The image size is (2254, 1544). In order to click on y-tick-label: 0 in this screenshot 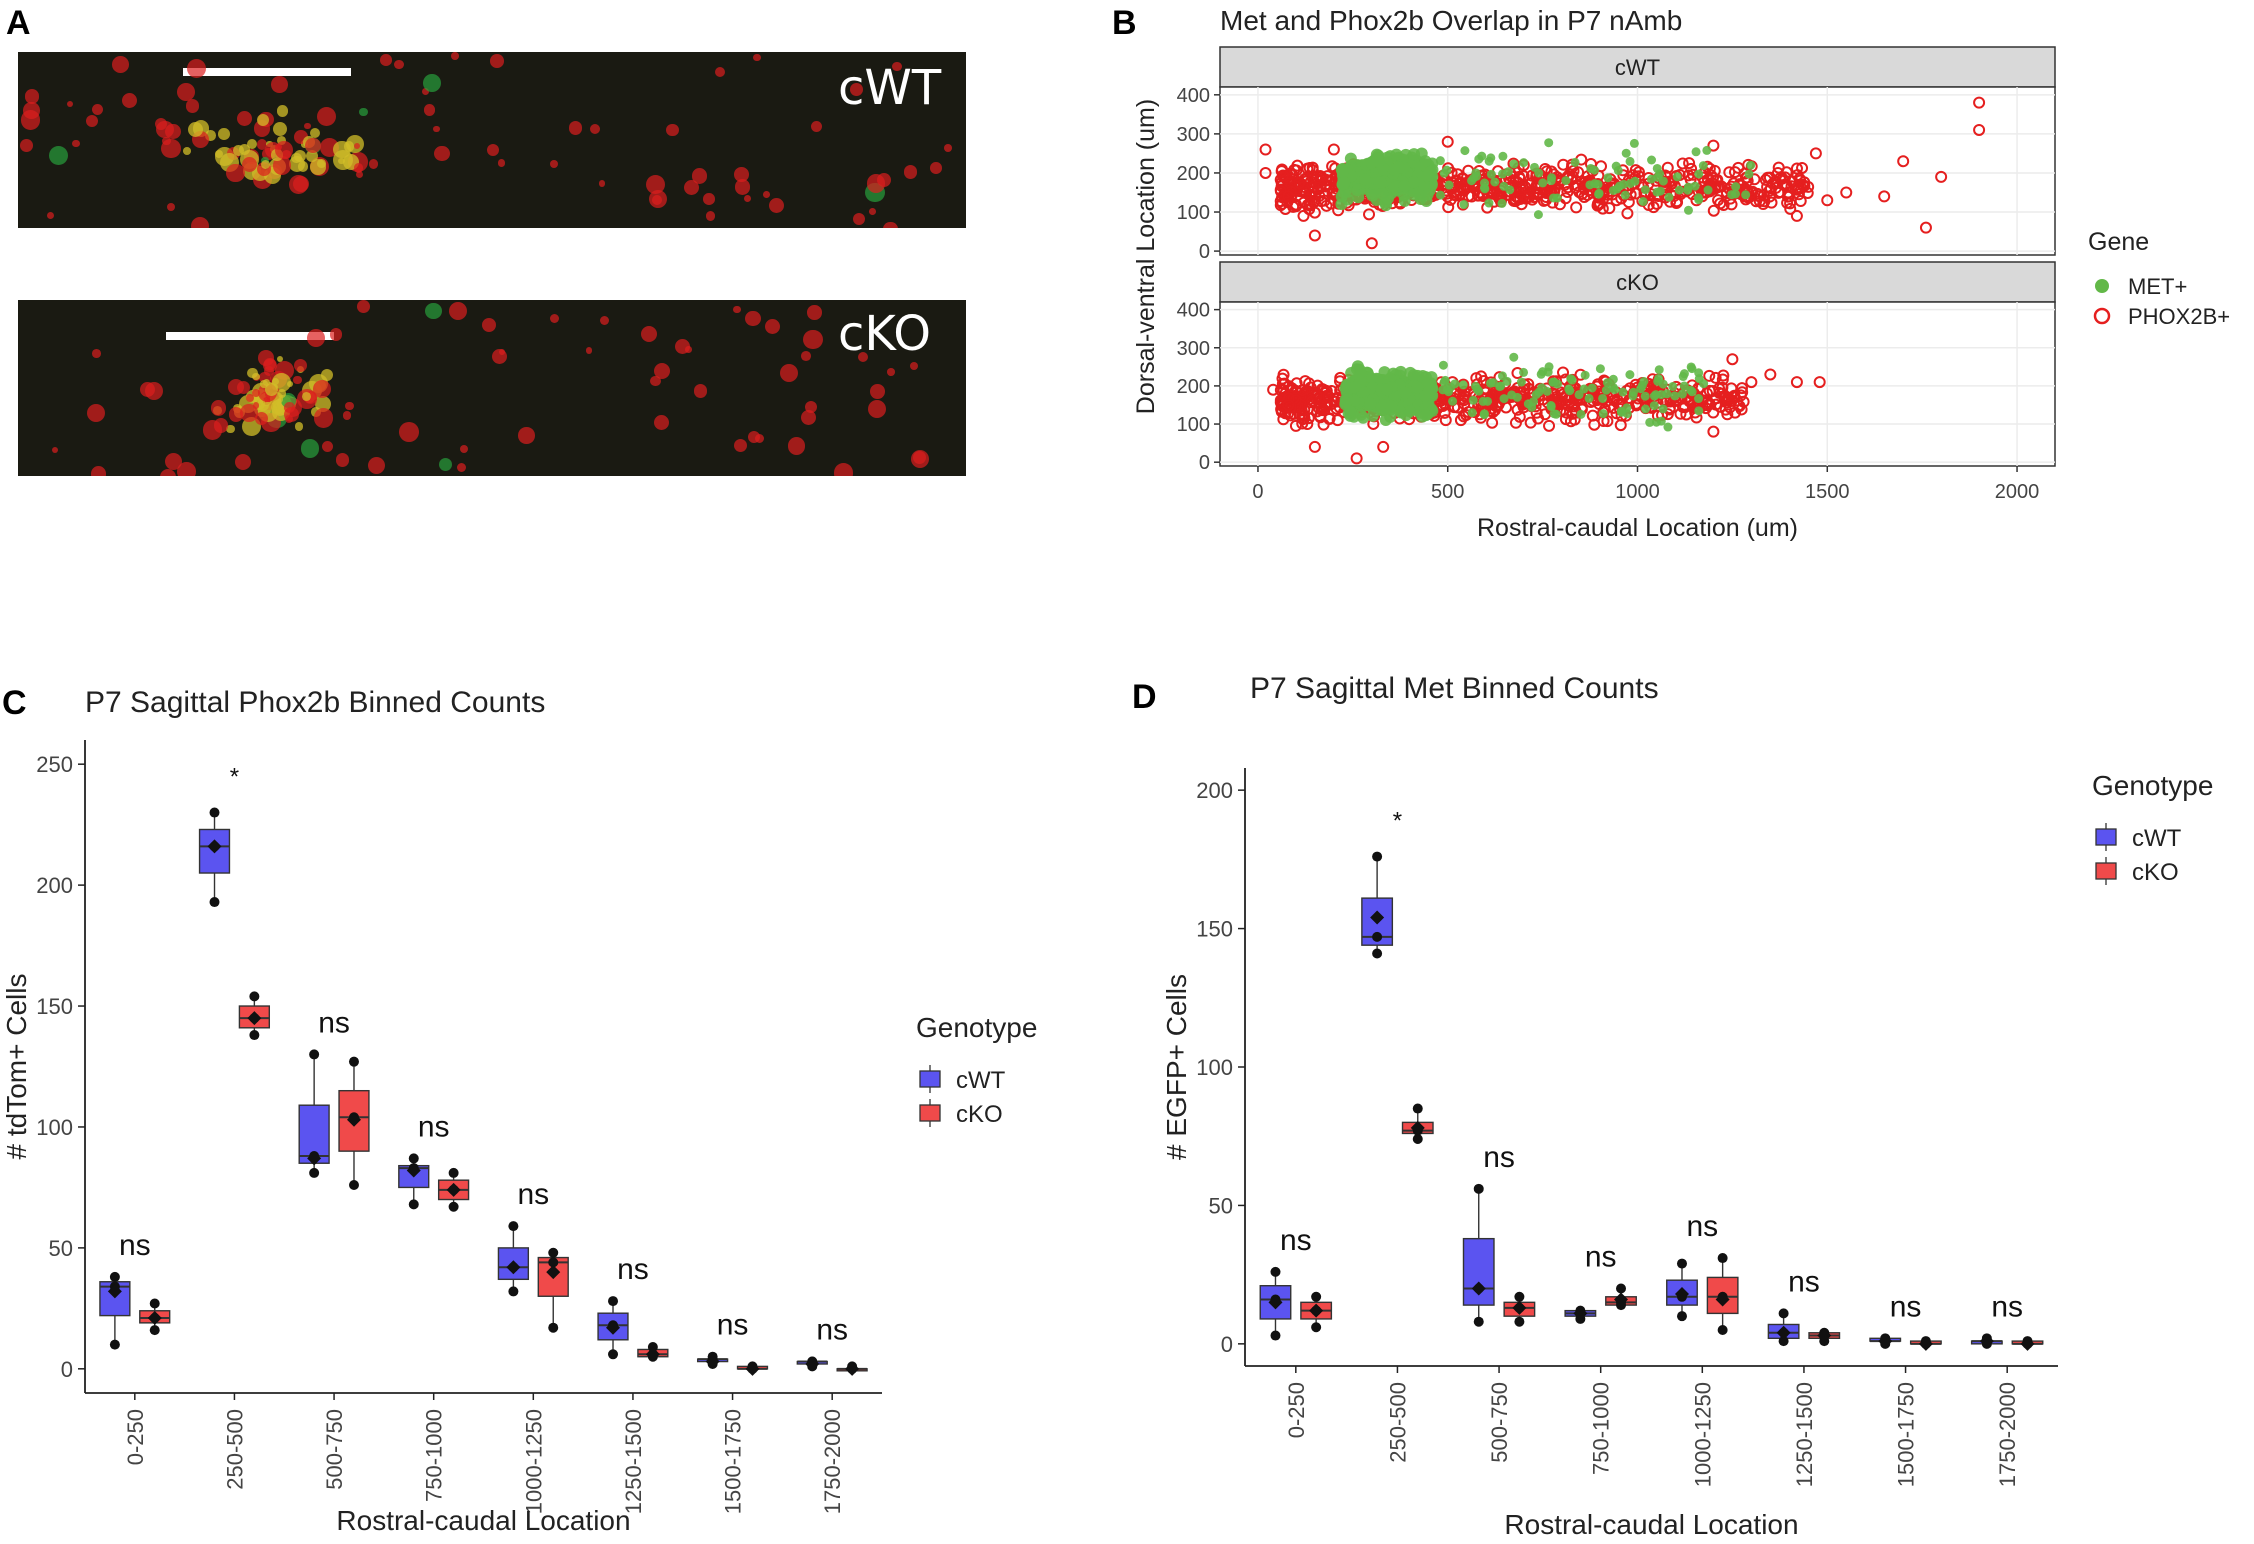, I will do `click(1204, 252)`.